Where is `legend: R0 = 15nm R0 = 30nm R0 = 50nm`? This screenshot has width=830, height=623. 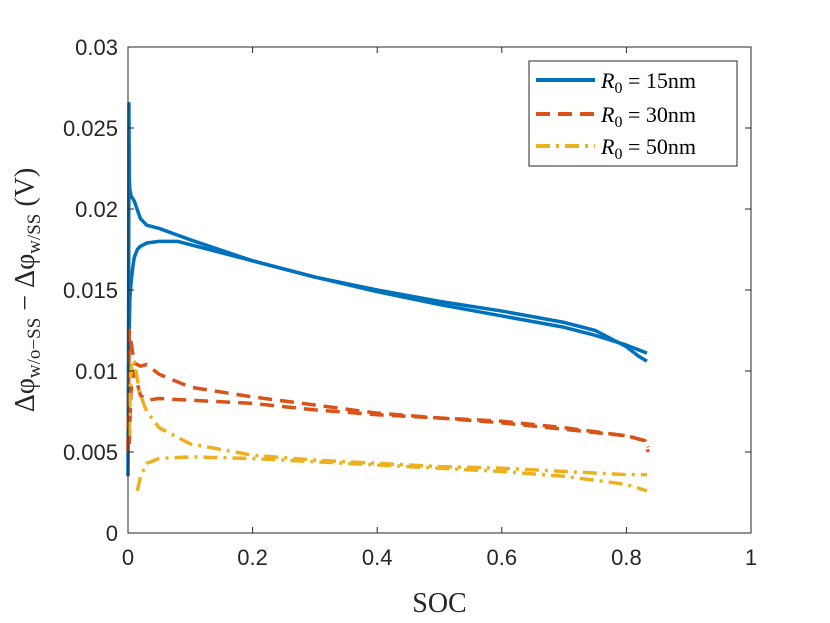
legend: R0 = 15nm R0 = 30nm R0 = 50nm is located at coordinates (633, 113).